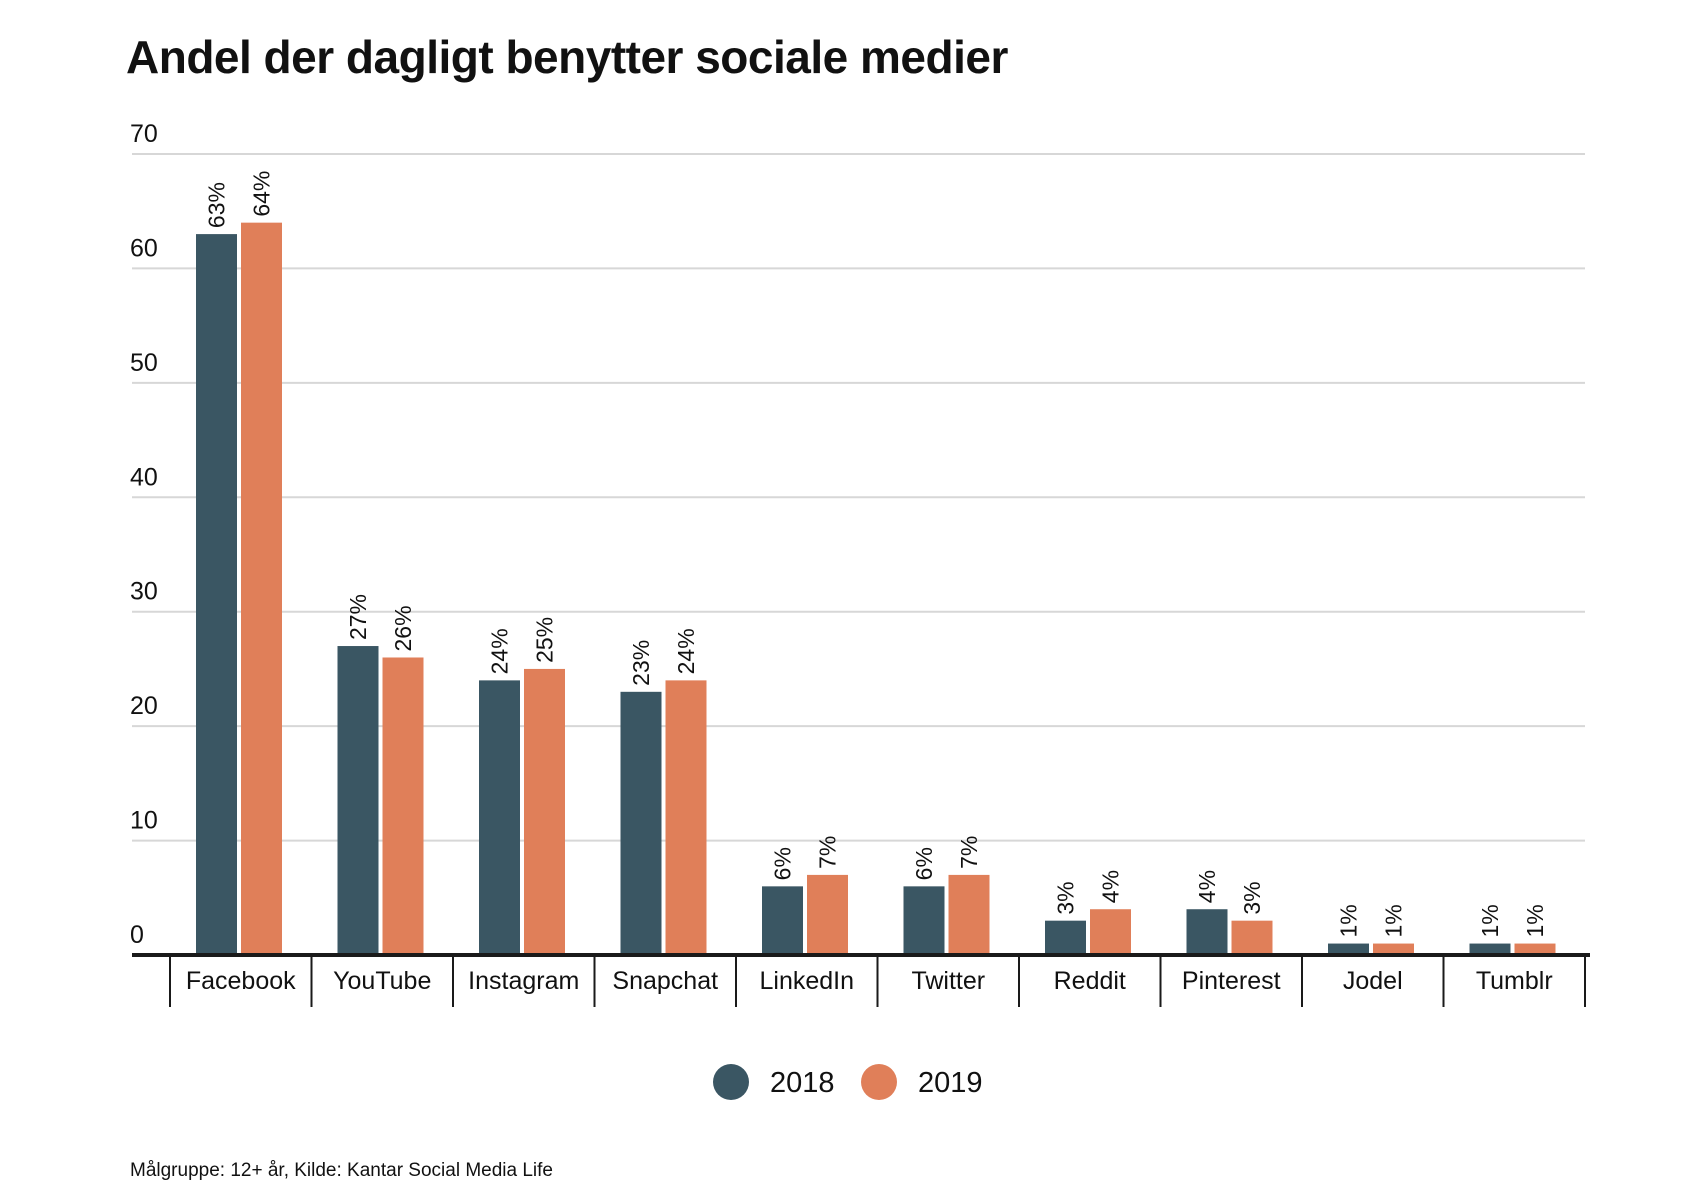  I want to click on x-tick-label-youtube: YouTube, so click(382, 981).